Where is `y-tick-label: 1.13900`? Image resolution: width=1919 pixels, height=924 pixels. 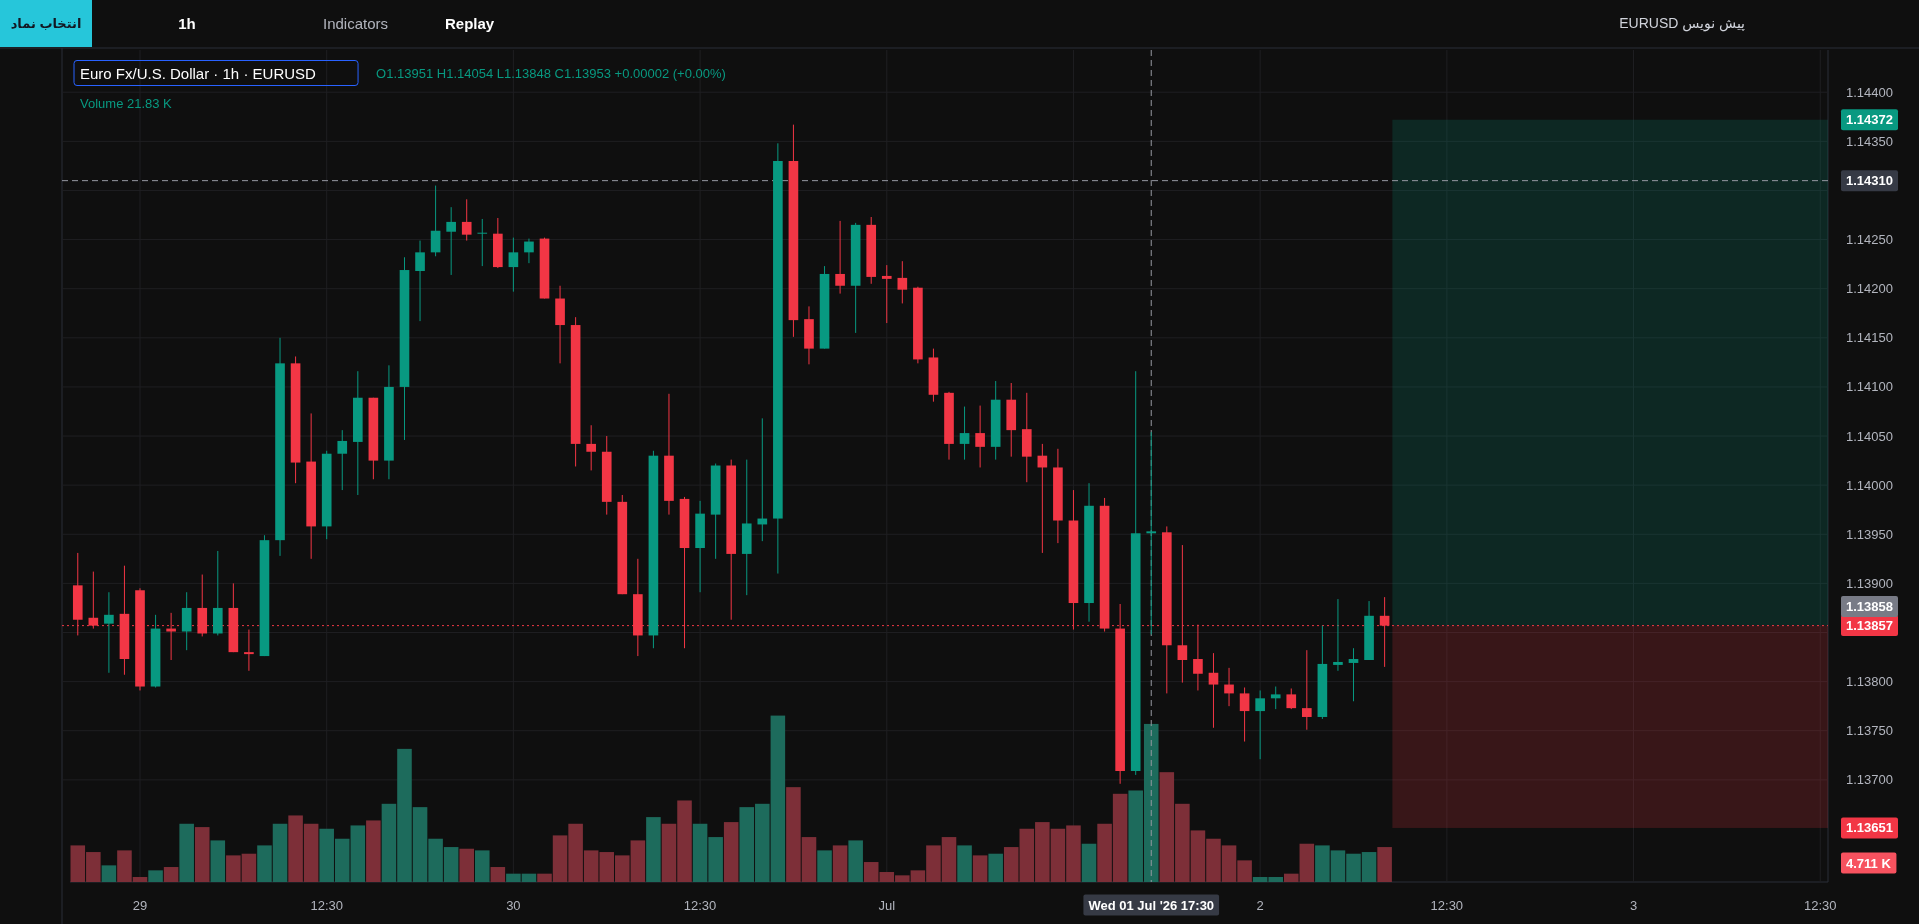
y-tick-label: 1.13900 is located at coordinates (1869, 583).